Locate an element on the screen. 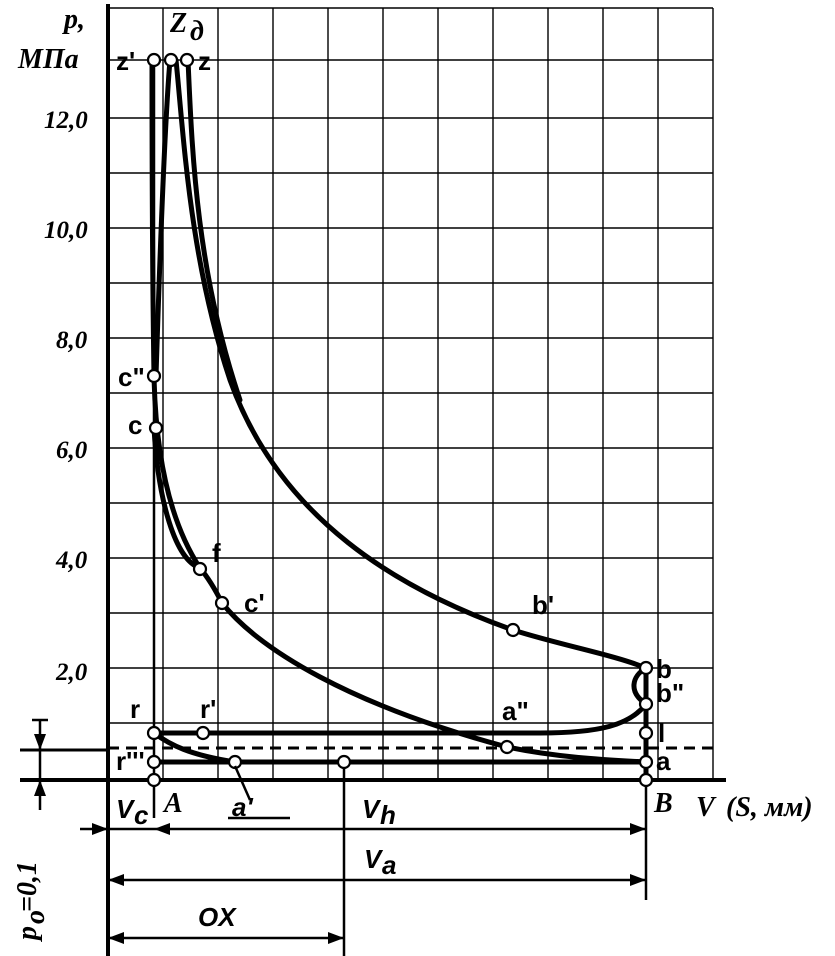 Image resolution: width=835 pixels, height=956 pixels. p0-label: p o =0,1 is located at coordinates (31, 901).